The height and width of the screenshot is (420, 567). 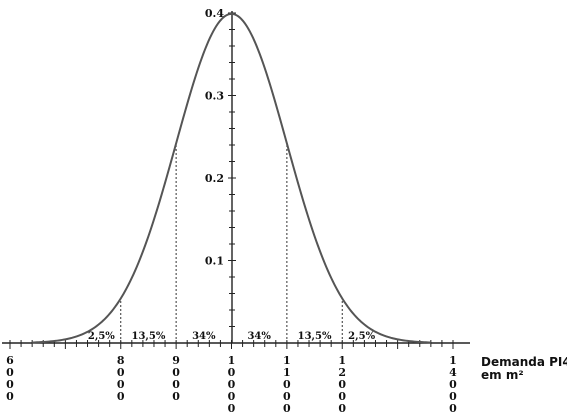 I want to click on region-percentage-labels: 2,5% 13,5% 34% 34% 13,5% 2,5%, so click(x=232, y=336).